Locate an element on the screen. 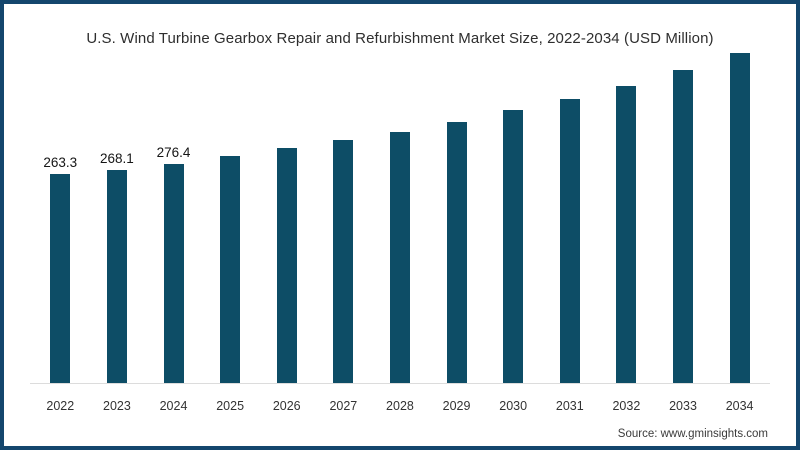  bar-column-2030 is located at coordinates (513, 216).